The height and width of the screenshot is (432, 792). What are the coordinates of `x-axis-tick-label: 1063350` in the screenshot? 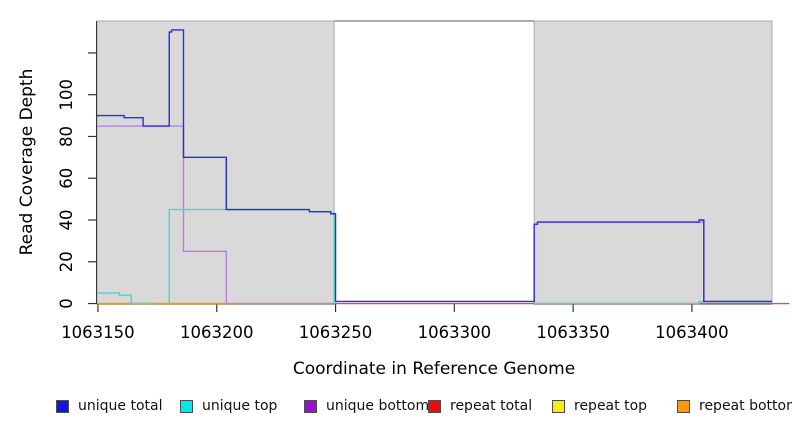 It's located at (573, 332).